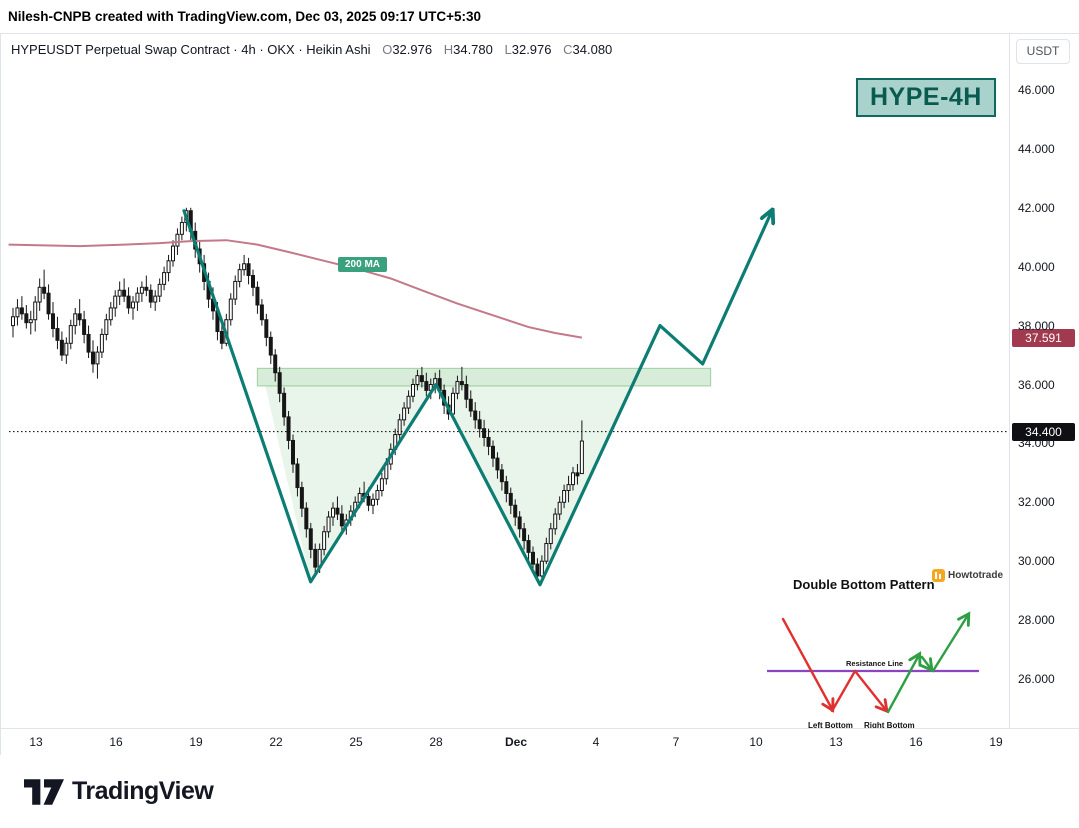 This screenshot has height=828, width=1079. Describe the element at coordinates (1036, 620) in the screenshot. I see `price-tick: 28.000` at that location.